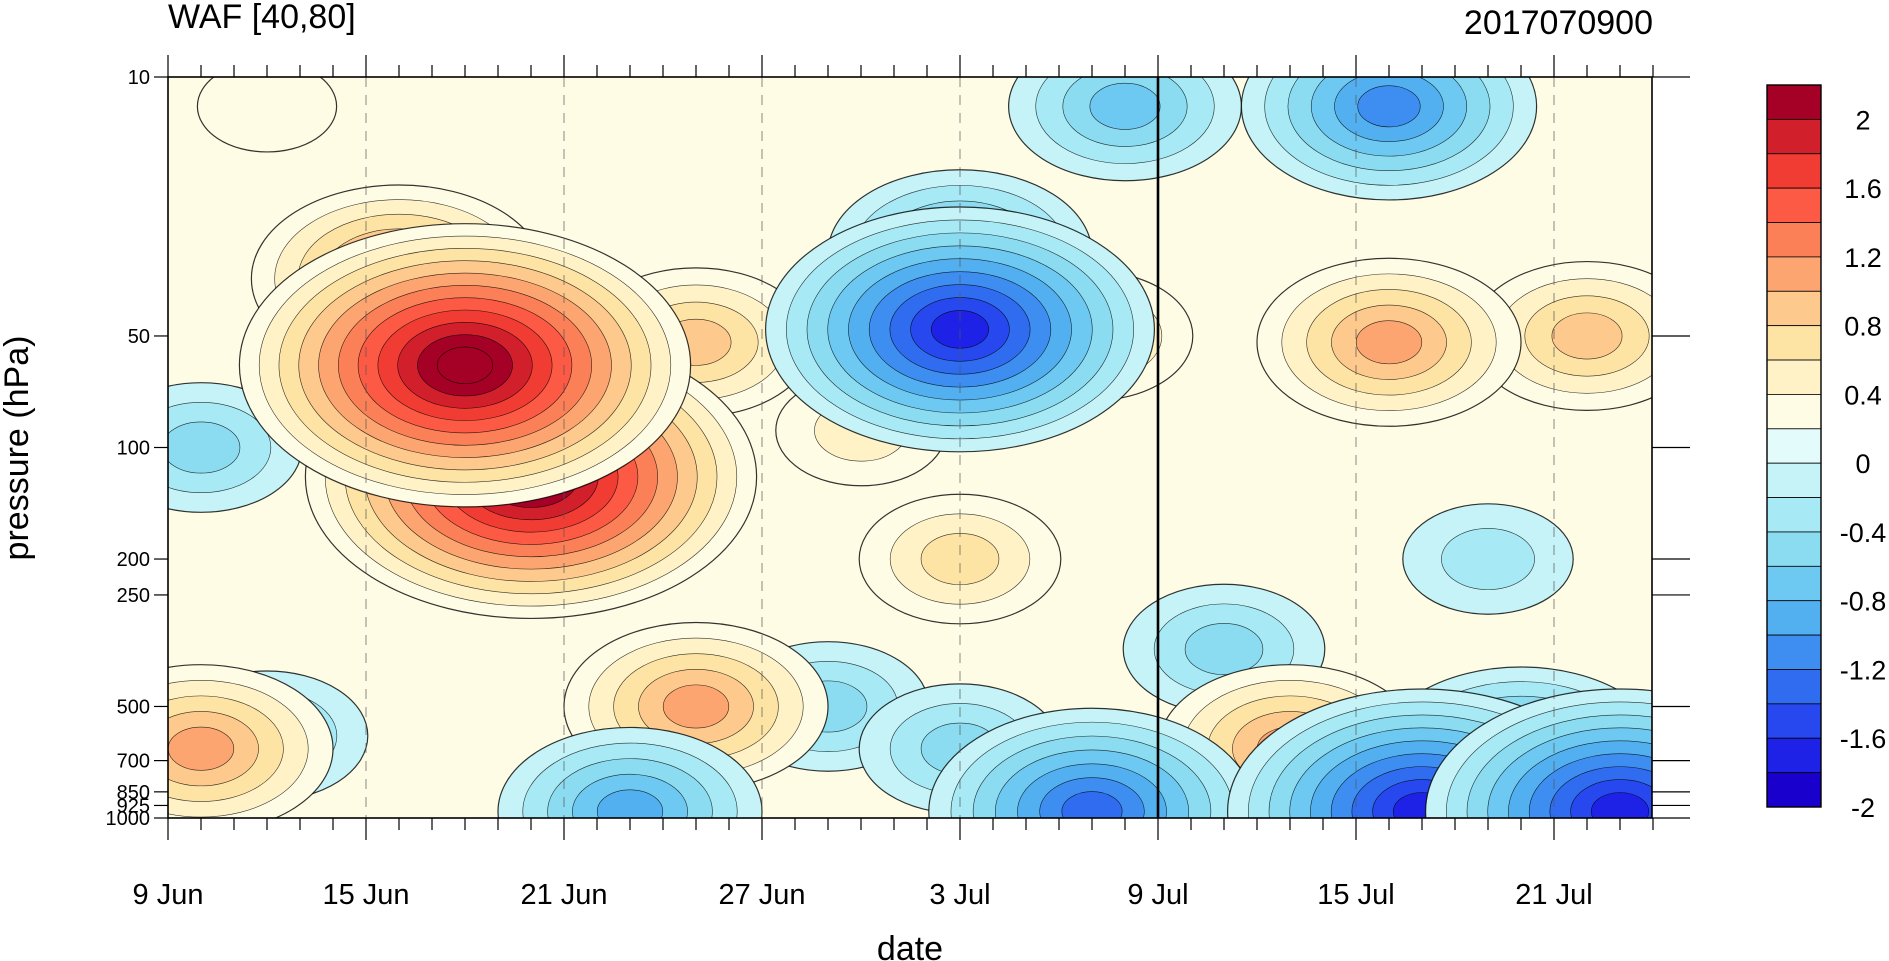 The image size is (1889, 961). Describe the element at coordinates (1826, 453) in the screenshot. I see `colorbar: 2 1.6 1.2 0.8 0.4 0 -0.4 -0.8 -1.2 -1.6 -2` at that location.